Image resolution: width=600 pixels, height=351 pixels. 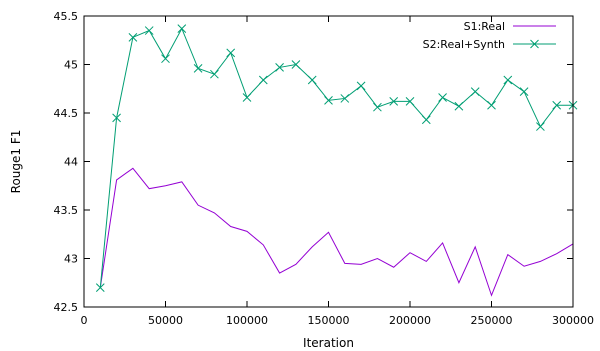 I want to click on y-tick-label: 42.5, so click(x=66, y=307).